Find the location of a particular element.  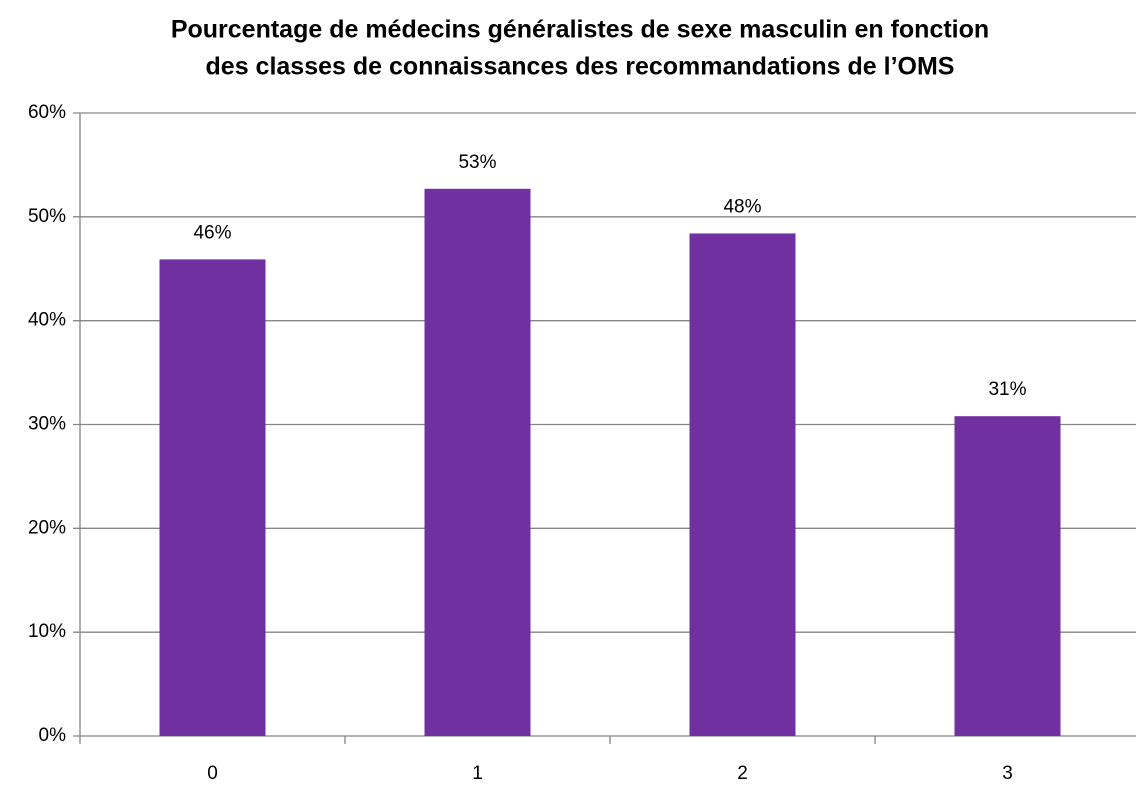

y-tick-label: 60% is located at coordinates (47, 112).